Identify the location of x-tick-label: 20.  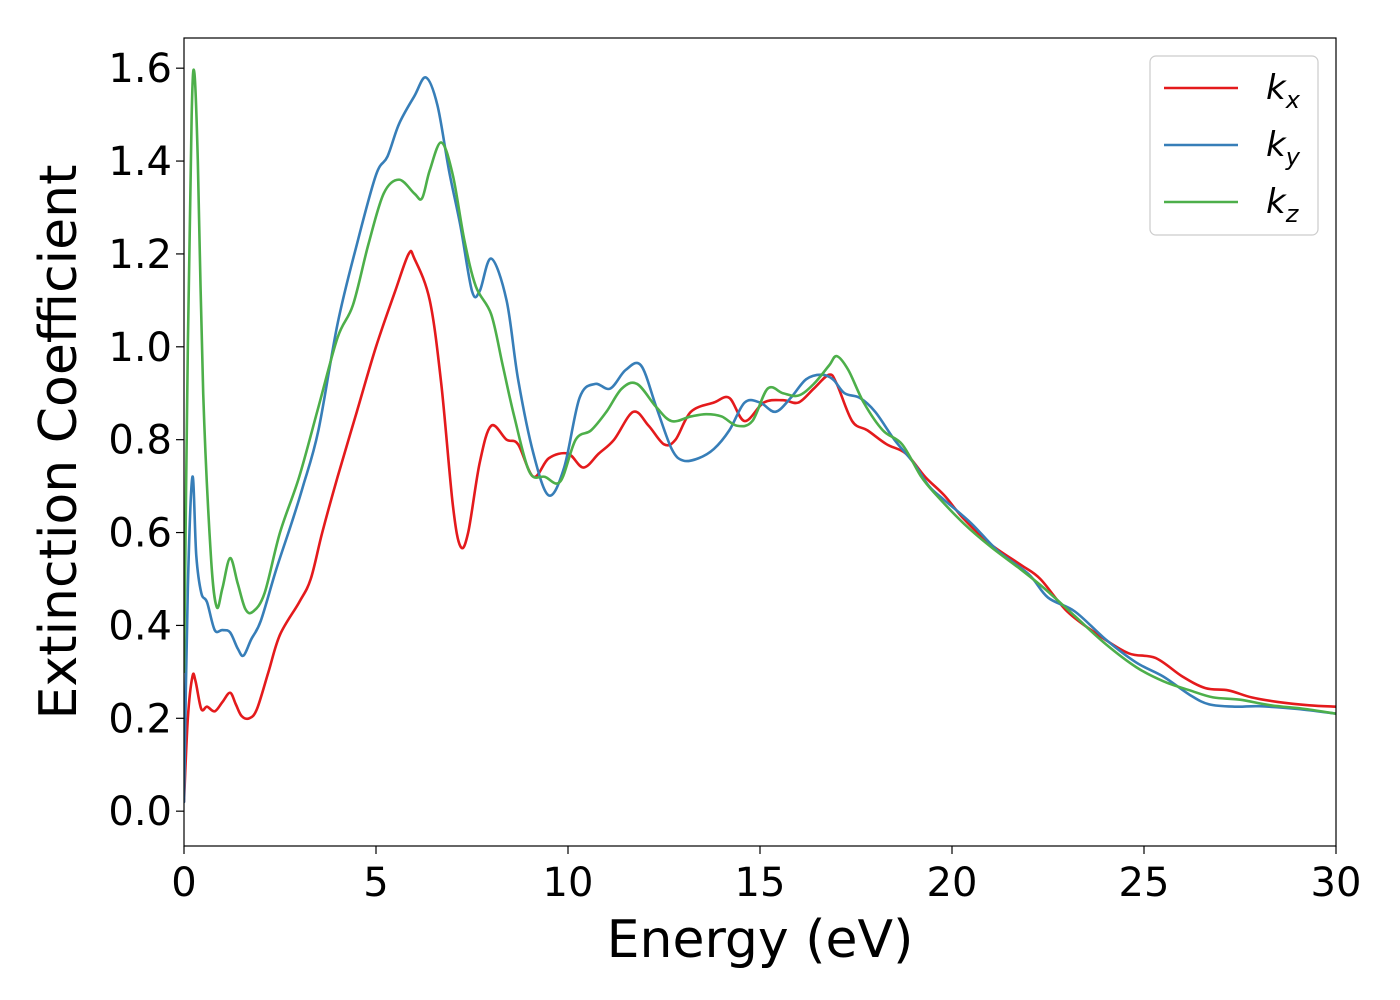
(952, 883).